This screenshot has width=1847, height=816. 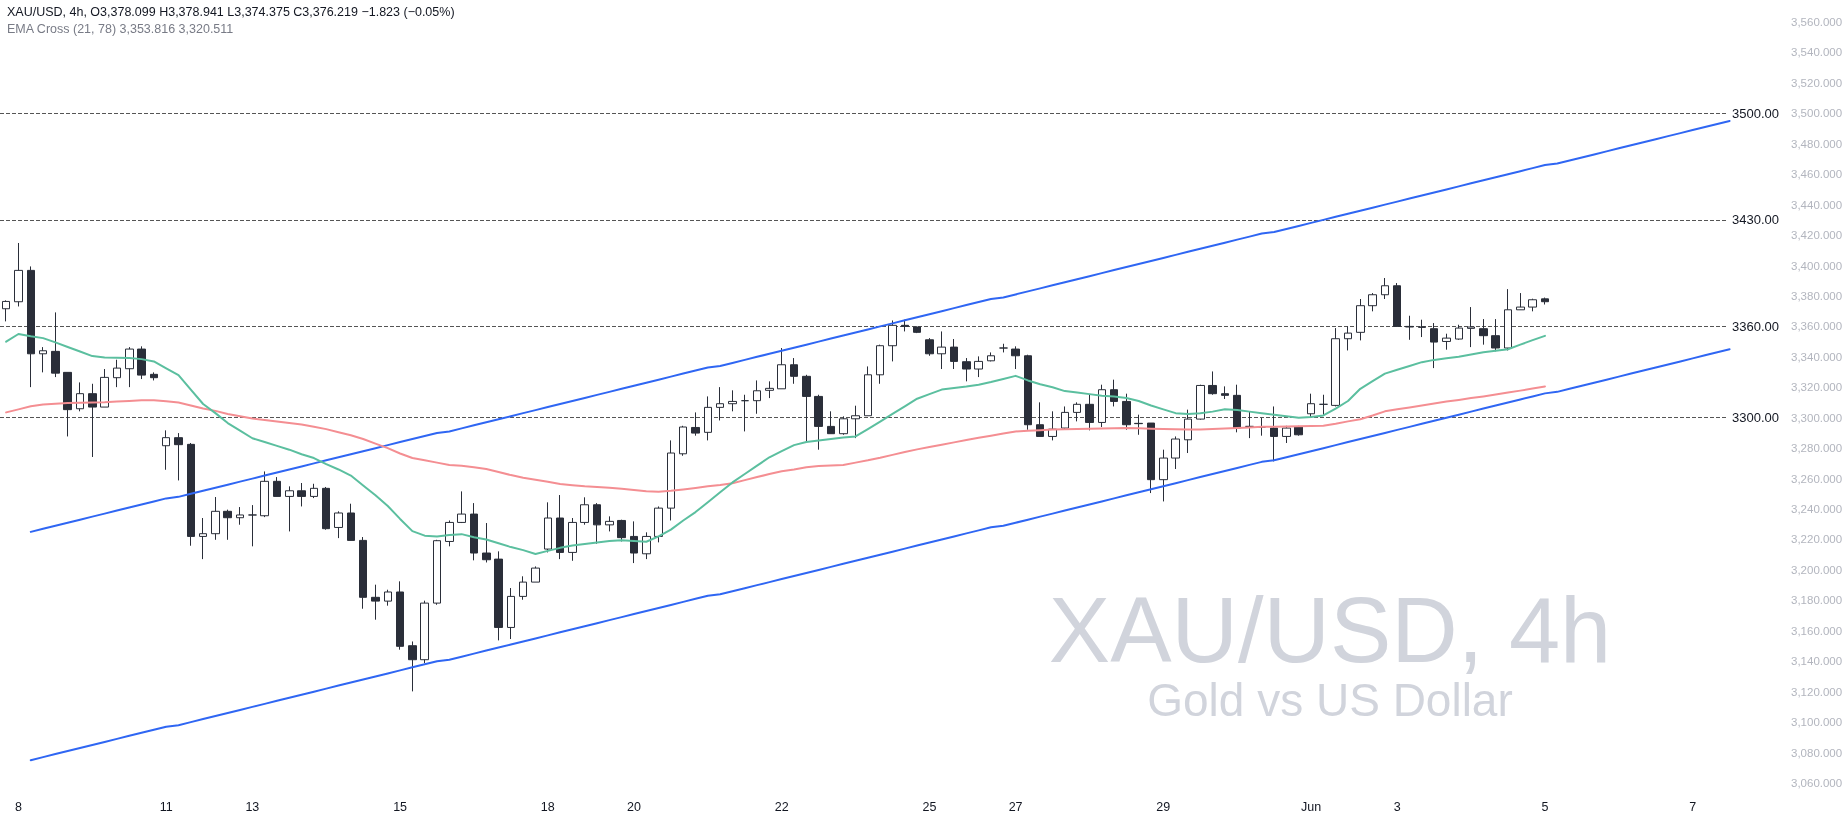 What do you see at coordinates (1817, 691) in the screenshot?
I see `y-tick-label: 3,120.000` at bounding box center [1817, 691].